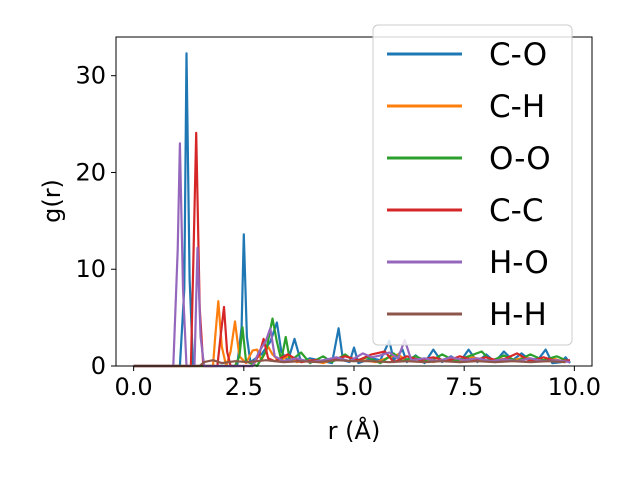  What do you see at coordinates (349, 363) in the screenshot?
I see `series-line-h-h` at bounding box center [349, 363].